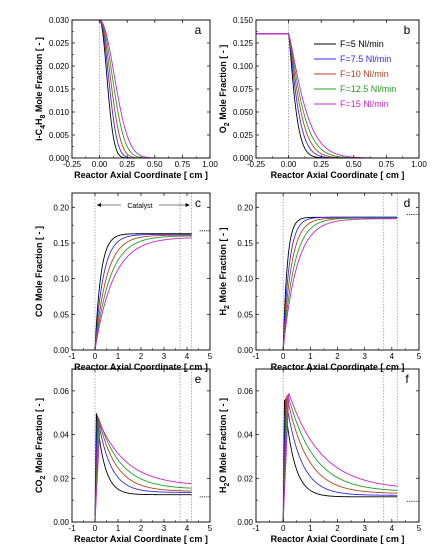  I want to click on y-tick-label: 0.020, so click(59, 66).